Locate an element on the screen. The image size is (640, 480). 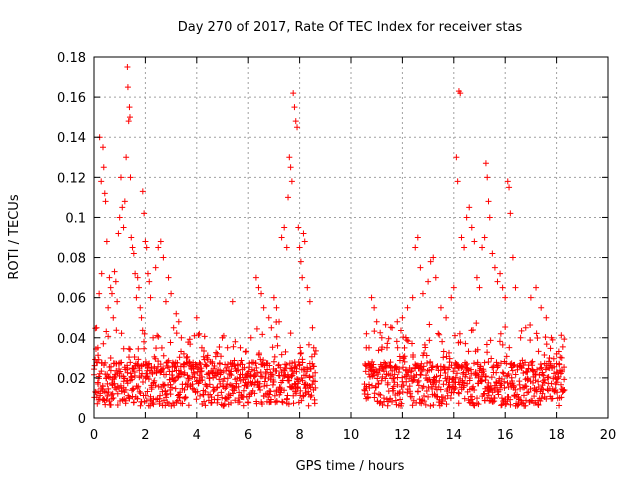
y-tick-label: 0.14 is located at coordinates (71, 138).